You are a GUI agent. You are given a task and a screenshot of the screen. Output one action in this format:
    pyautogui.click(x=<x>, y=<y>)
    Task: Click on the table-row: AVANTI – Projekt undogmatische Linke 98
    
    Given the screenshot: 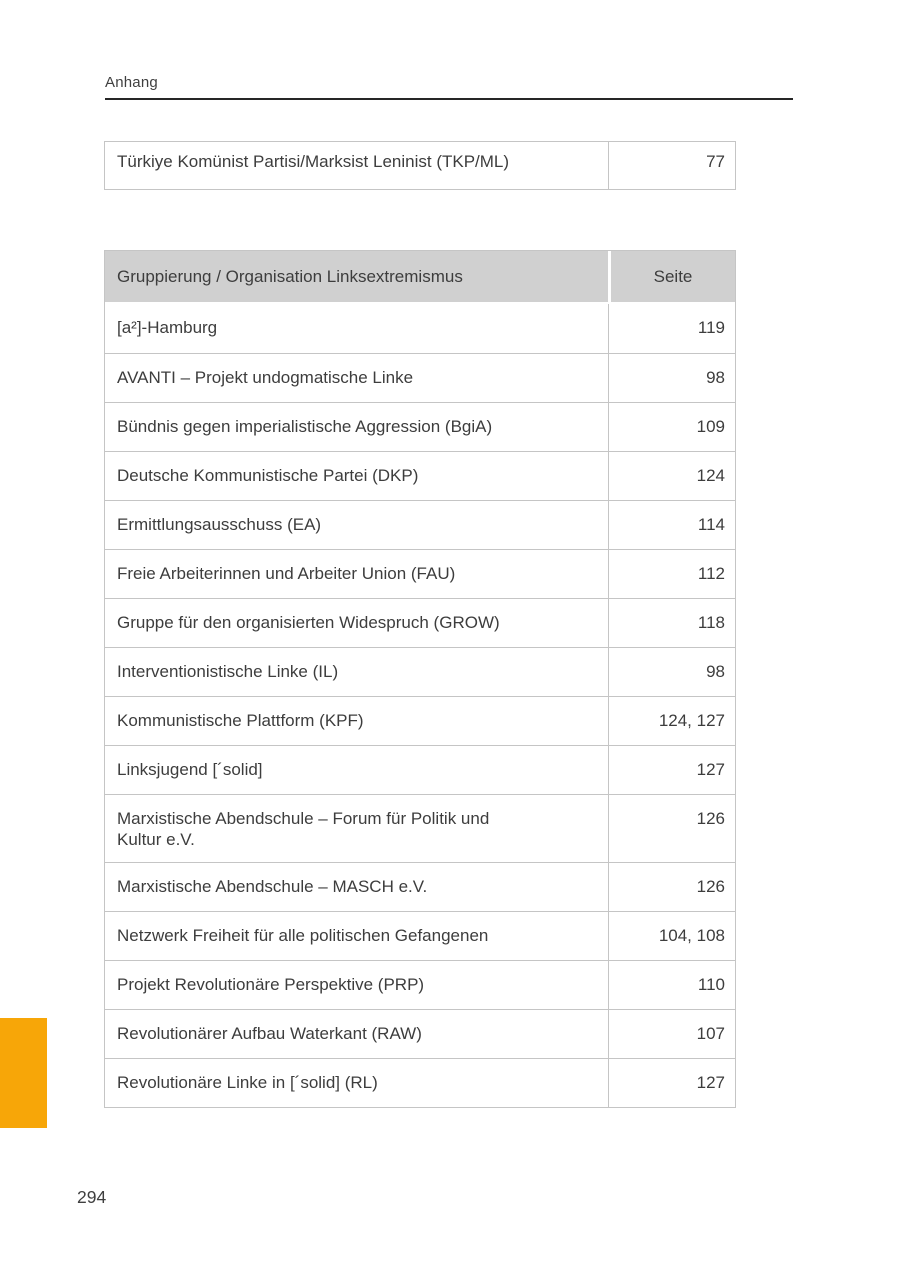 What is the action you would take?
    pyautogui.click(x=420, y=377)
    